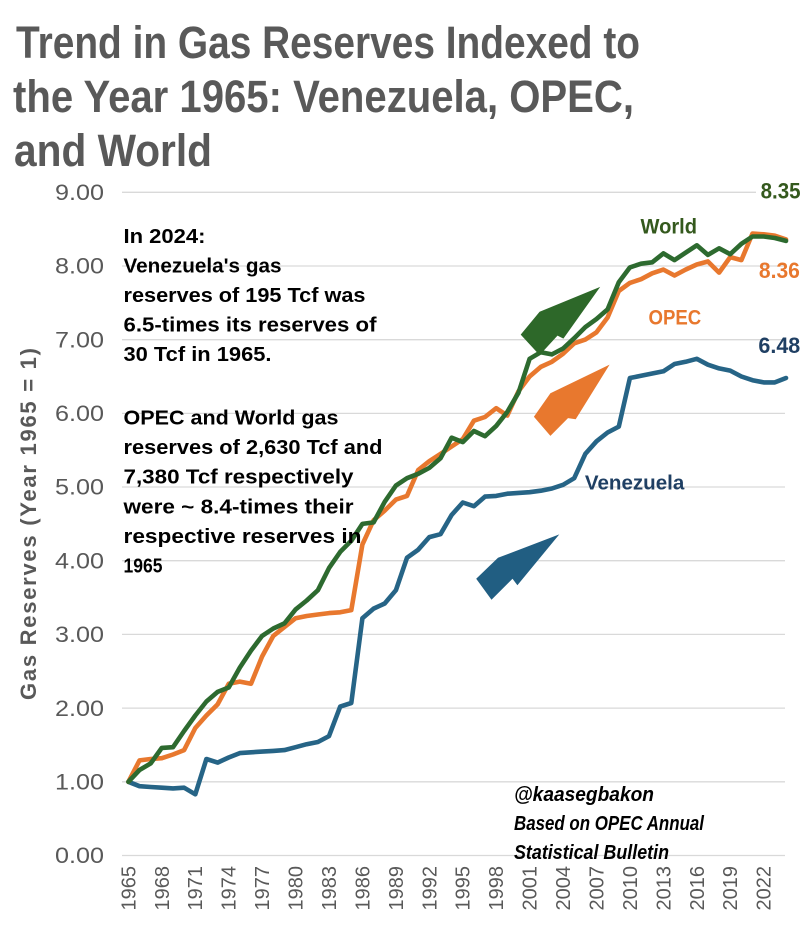  Describe the element at coordinates (323, 96) in the screenshot. I see `svg-text:the Year 1965: Venezuela, OPEC: the Year 1965: Venezuela, OPEC,` at that location.